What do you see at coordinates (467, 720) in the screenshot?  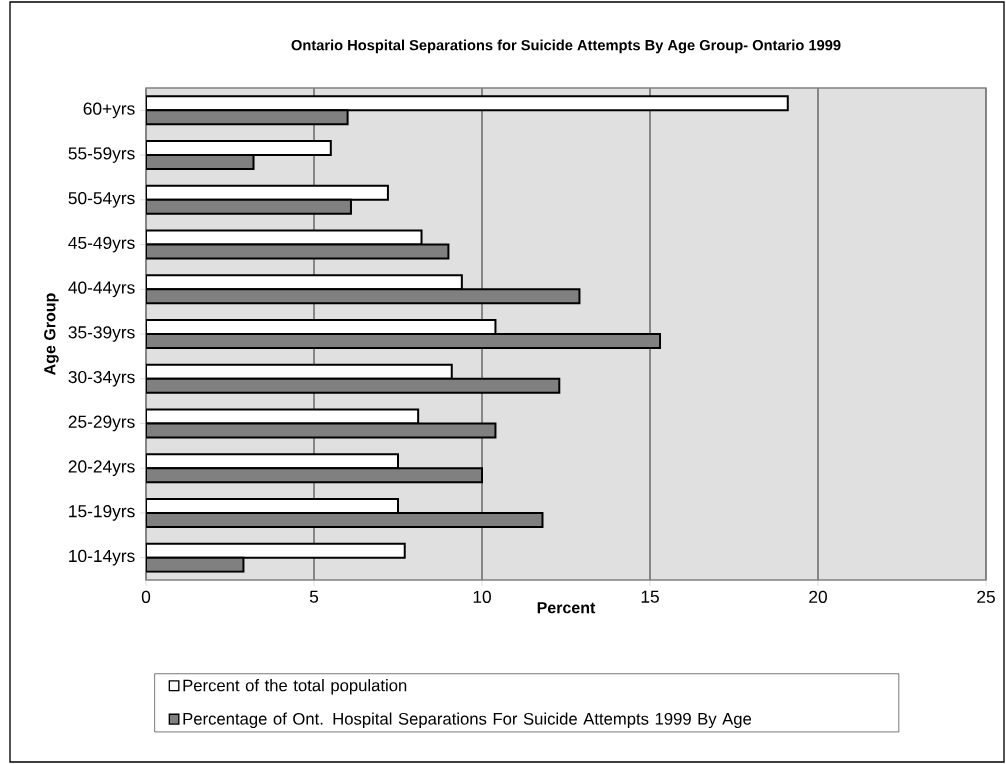 I see `legend-label: Percentage of Ont. Hospital Separations For Suicide Attempts 1999 By Age` at bounding box center [467, 720].